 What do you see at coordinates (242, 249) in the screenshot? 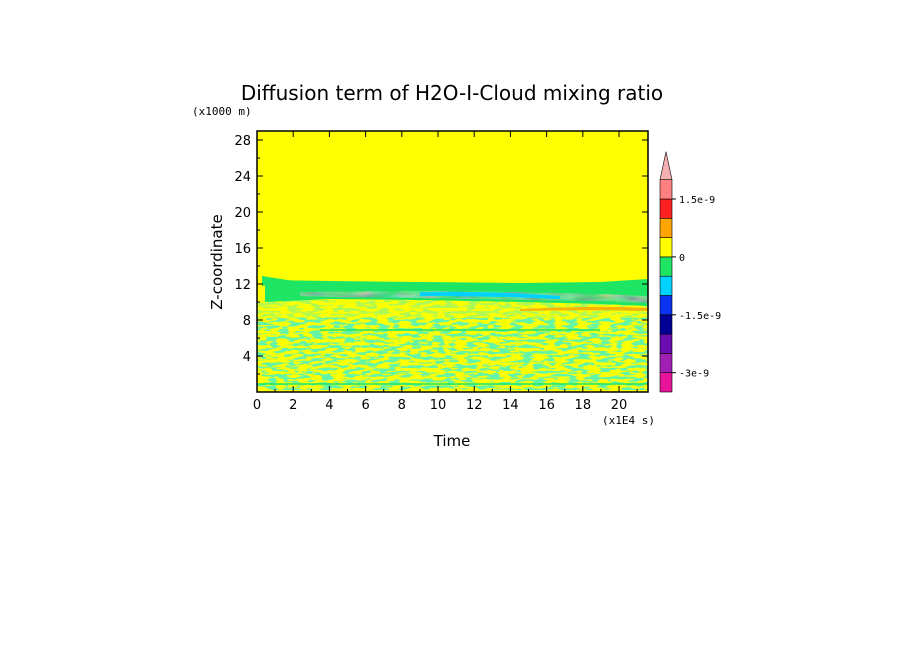
I see `y-tick-label: 16` at bounding box center [242, 249].